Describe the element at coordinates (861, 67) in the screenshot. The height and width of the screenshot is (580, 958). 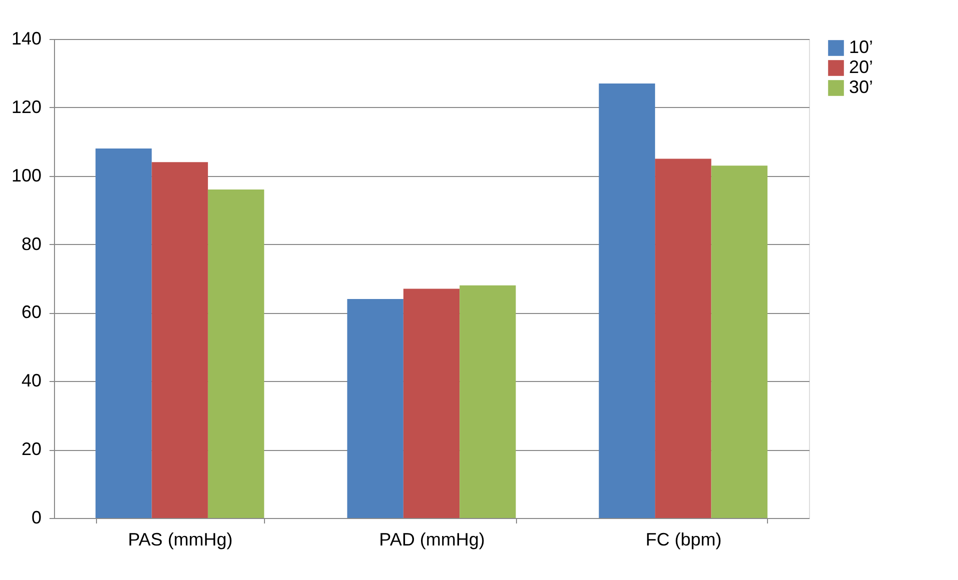
I see `legend-label: 20’` at that location.